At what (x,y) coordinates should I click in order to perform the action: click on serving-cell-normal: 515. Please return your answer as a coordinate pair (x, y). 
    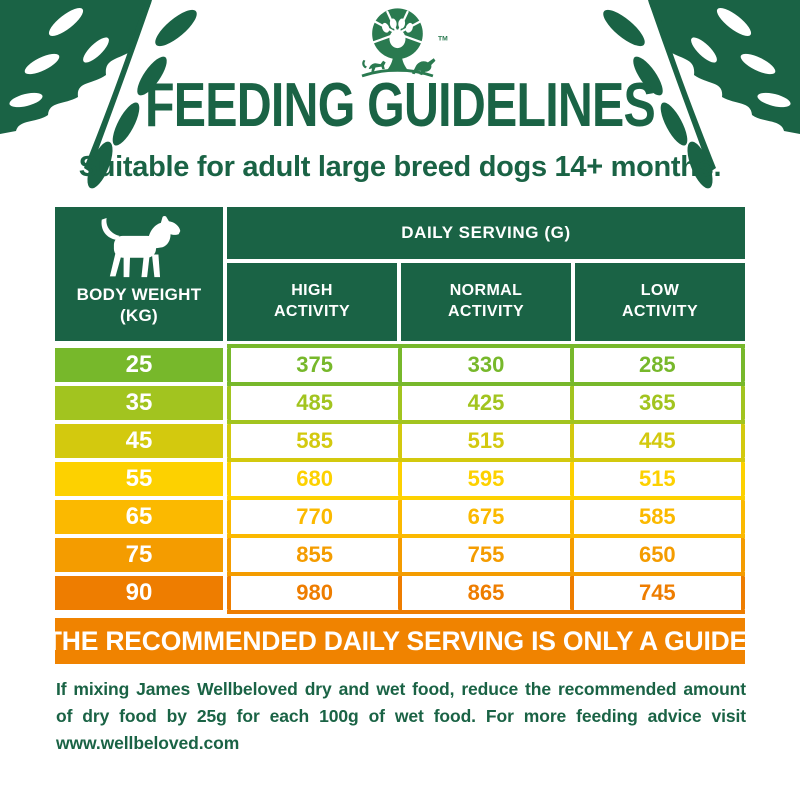
    Looking at the image, I should click on (484, 441).